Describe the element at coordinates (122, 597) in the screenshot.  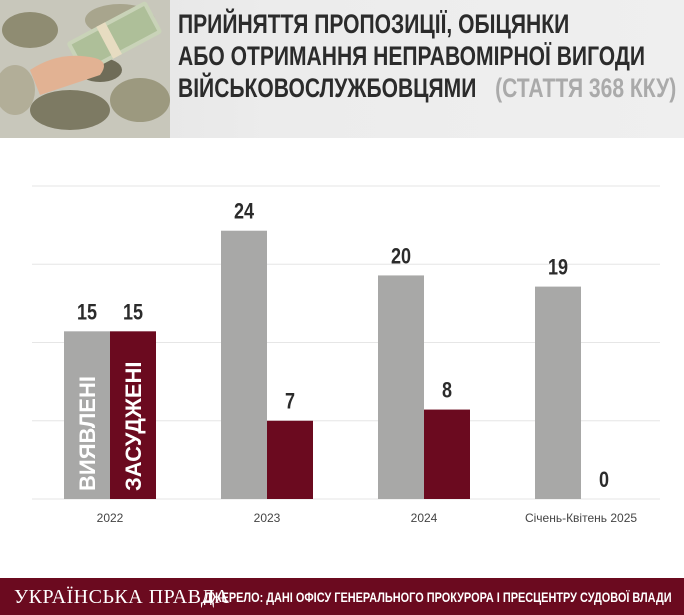
I see `brand-logo-text: УКРАЇНСЬКА ПРАВДА` at that location.